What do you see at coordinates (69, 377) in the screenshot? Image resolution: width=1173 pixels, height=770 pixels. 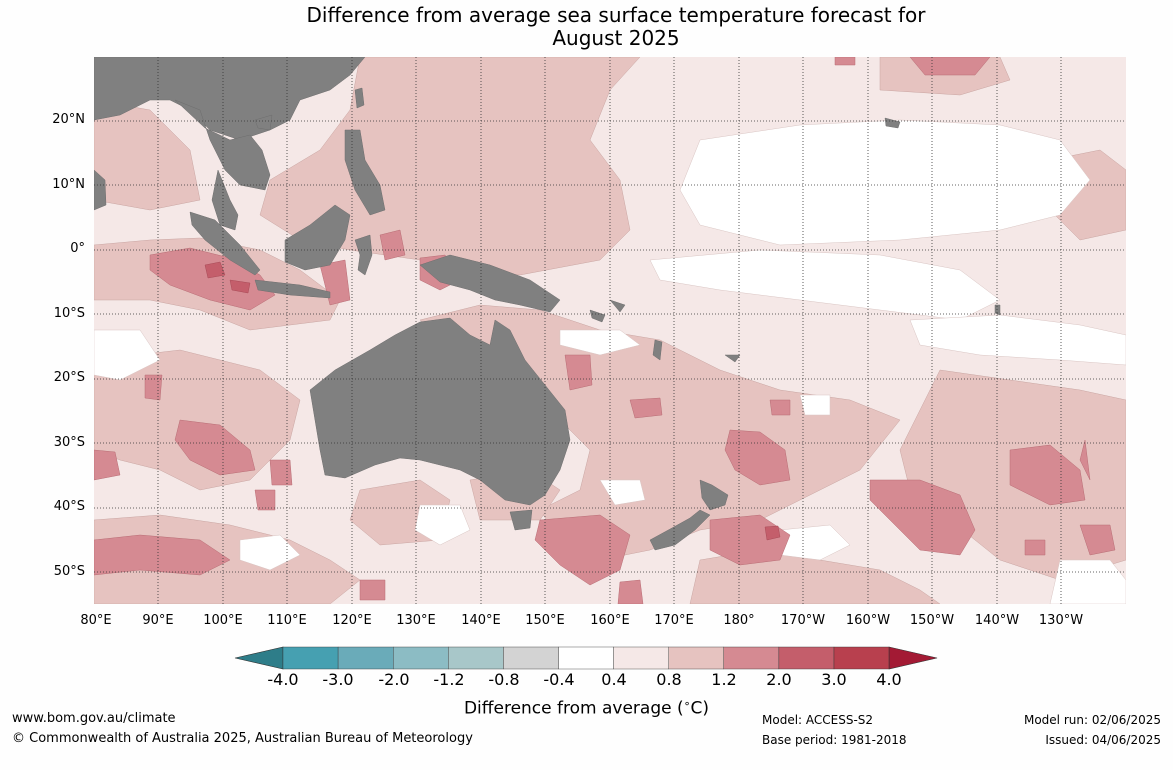 I see `lat-label: 20°S` at bounding box center [69, 377].